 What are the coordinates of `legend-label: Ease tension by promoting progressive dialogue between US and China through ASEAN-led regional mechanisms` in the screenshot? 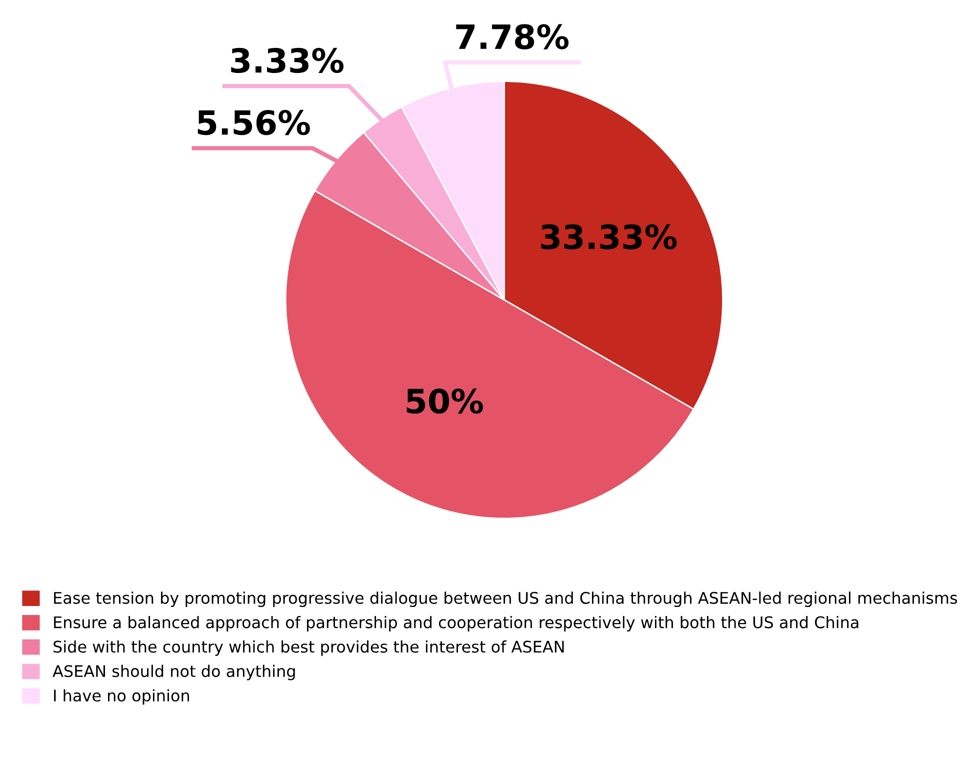 It's located at (506, 600).